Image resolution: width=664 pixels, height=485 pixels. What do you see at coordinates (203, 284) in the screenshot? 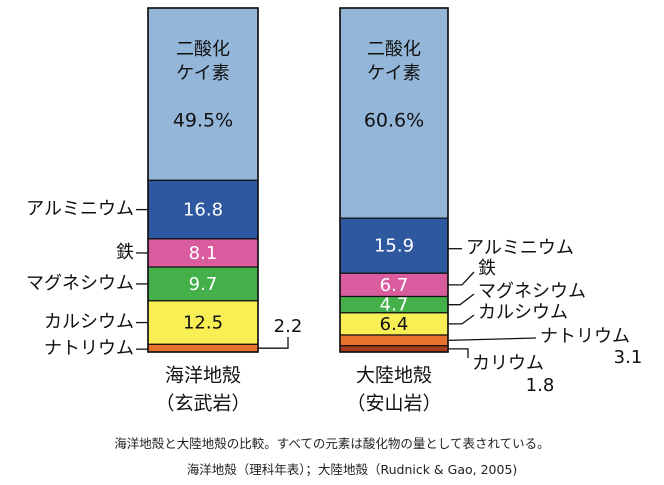
I see `value-label: 9.7` at bounding box center [203, 284].